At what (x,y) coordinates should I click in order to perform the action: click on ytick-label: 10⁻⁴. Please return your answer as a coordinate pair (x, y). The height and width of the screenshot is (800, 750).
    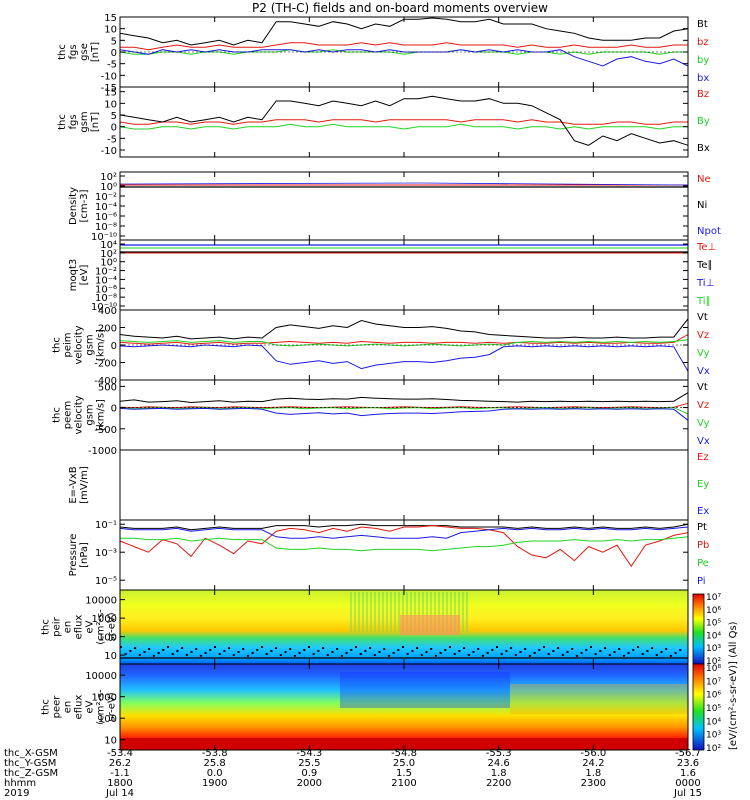
    Looking at the image, I should click on (106, 280).